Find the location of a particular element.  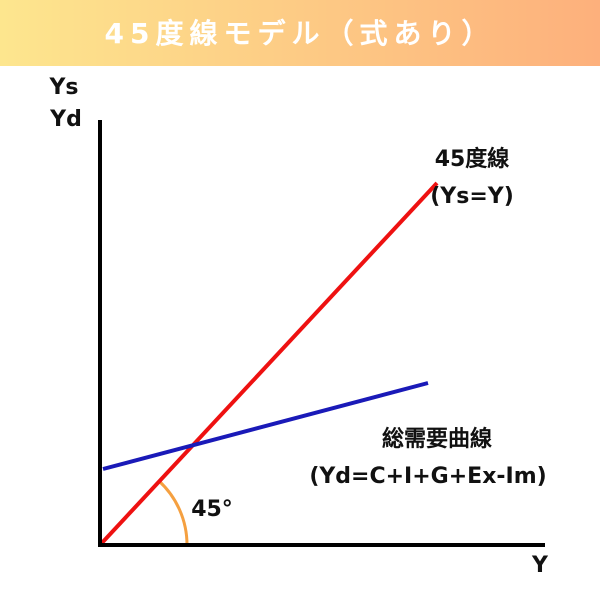

angle-label: 45° is located at coordinates (212, 509).